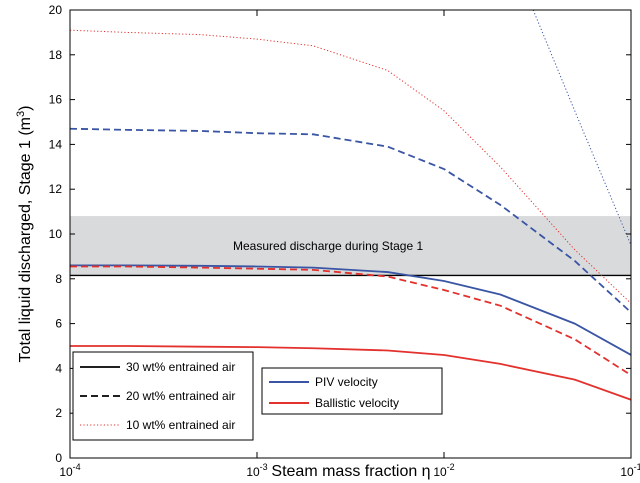 The height and width of the screenshot is (483, 640). Describe the element at coordinates (25, 108) in the screenshot. I see `y-label-end: )` at that location.